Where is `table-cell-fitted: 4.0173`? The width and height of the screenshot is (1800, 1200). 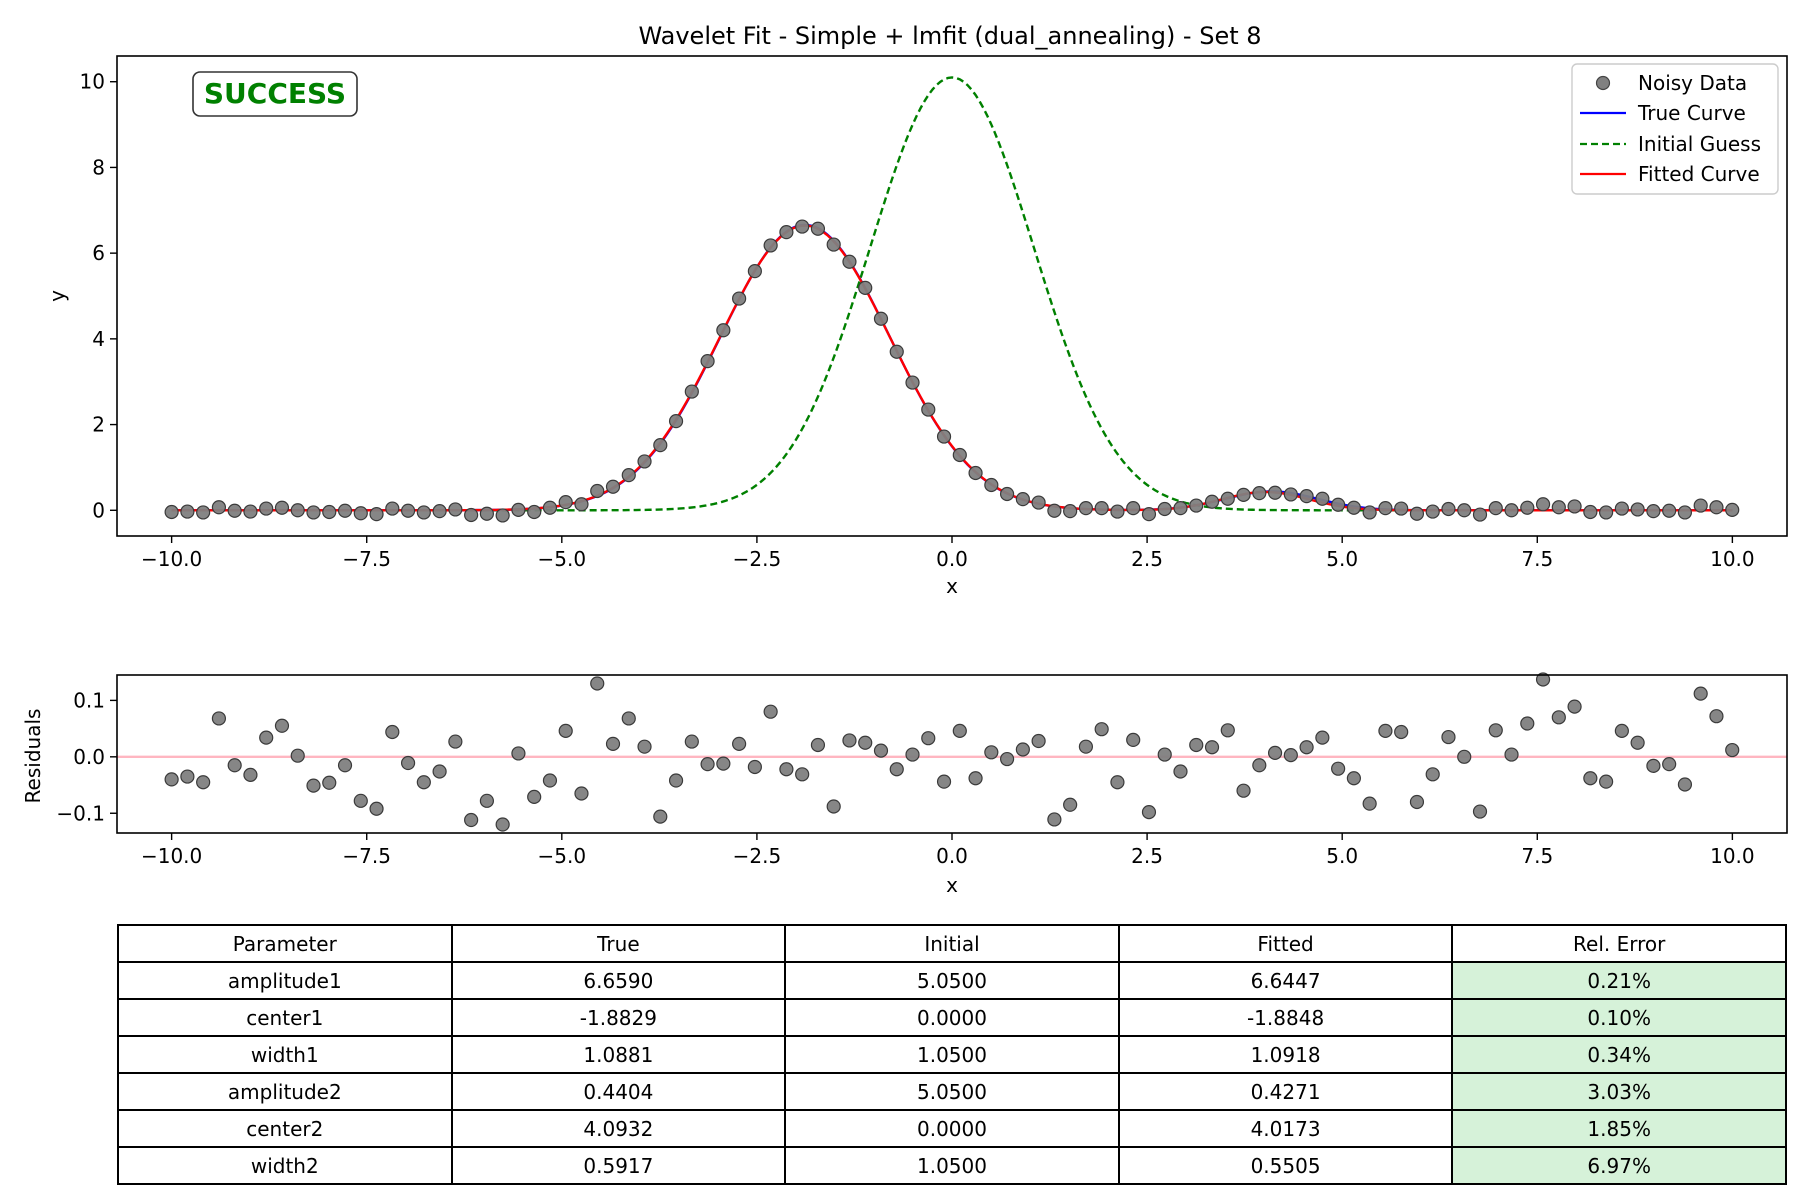 table-cell-fitted: 4.0173 is located at coordinates (1285, 1128).